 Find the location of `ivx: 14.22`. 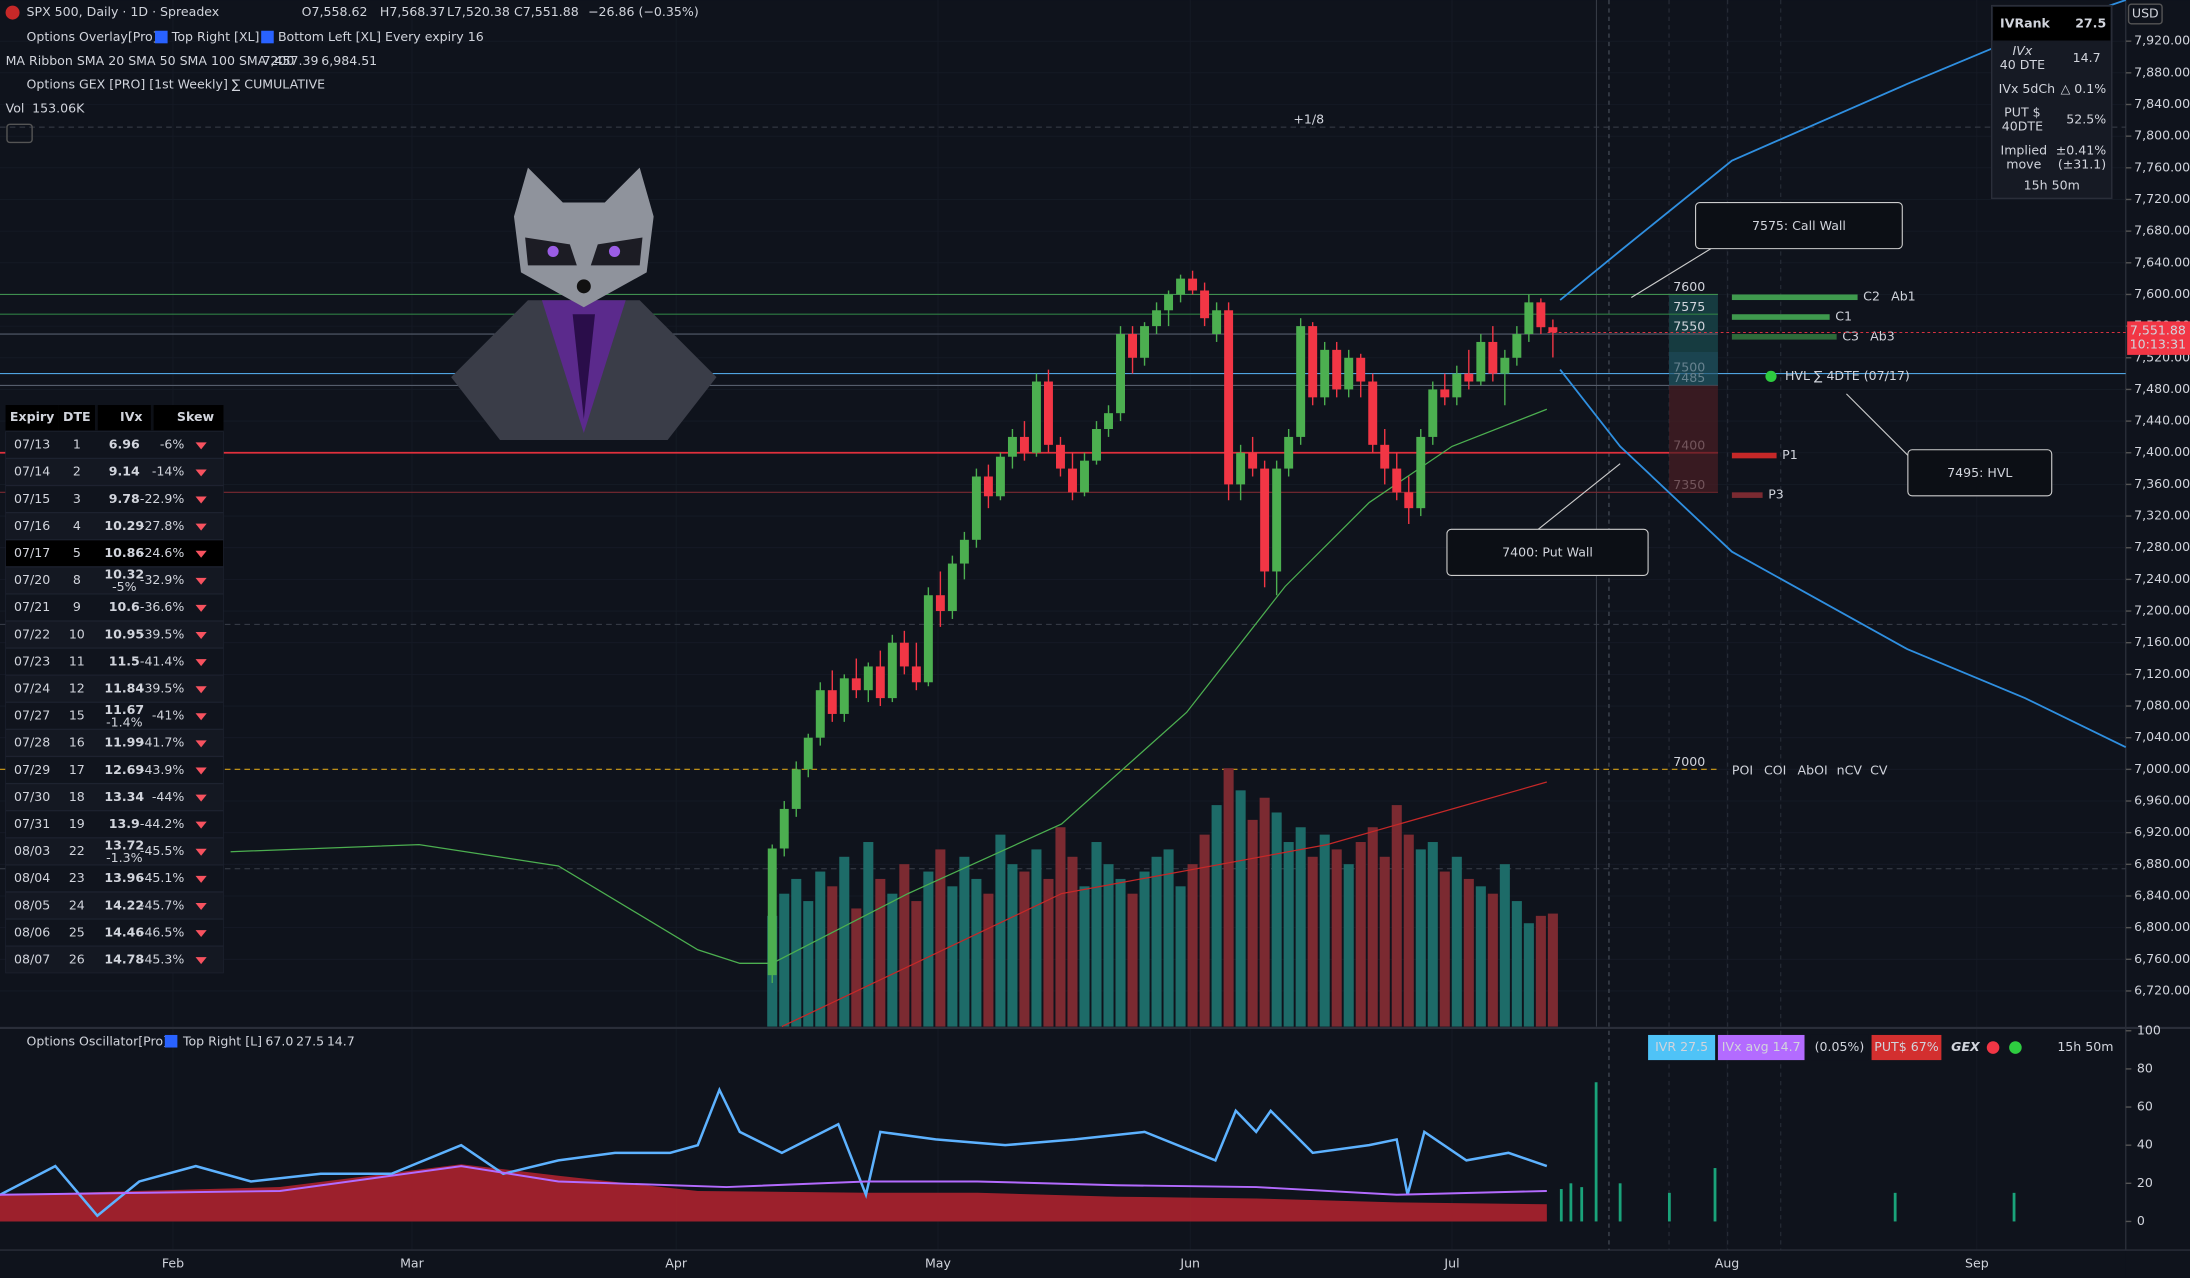

ivx: 14.22 is located at coordinates (124, 904).